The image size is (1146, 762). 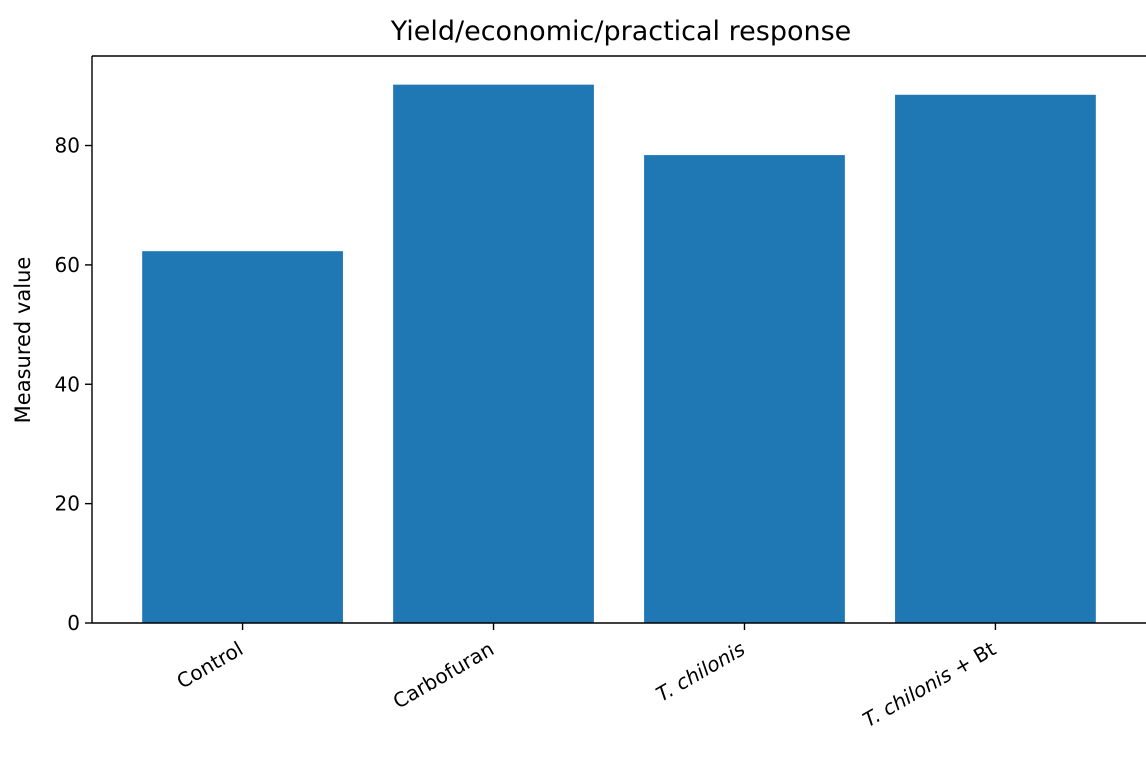 I want to click on bar-carbofuran, so click(x=493, y=353).